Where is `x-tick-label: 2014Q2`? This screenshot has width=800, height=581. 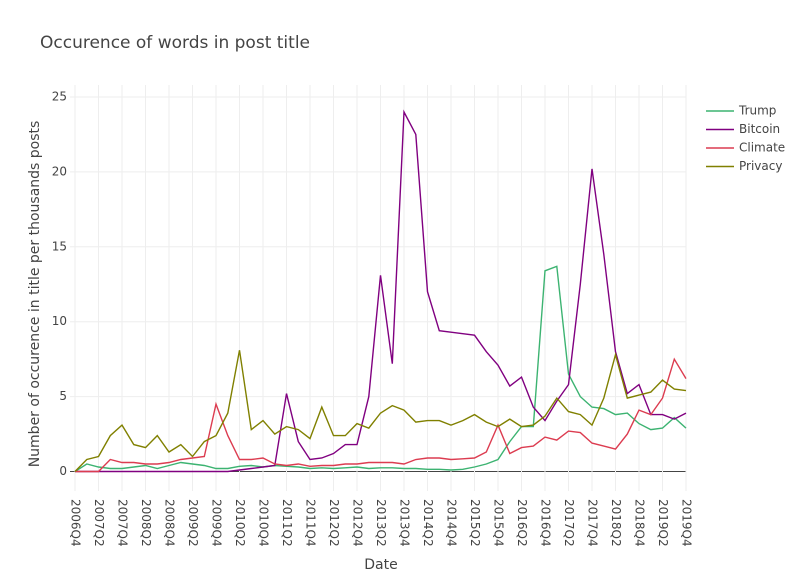
x-tick-label: 2014Q2 is located at coordinates (428, 523).